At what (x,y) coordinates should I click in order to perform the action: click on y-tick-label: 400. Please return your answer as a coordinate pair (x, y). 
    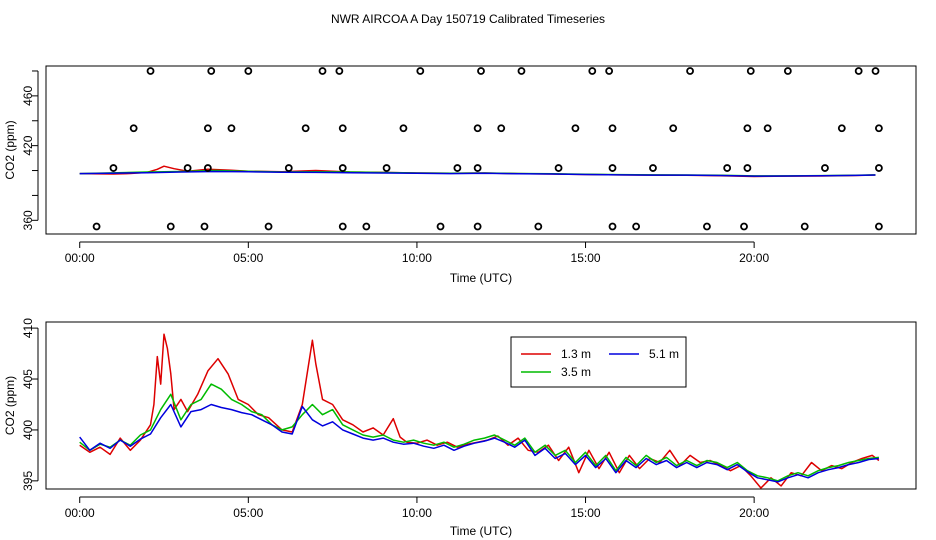
    Looking at the image, I should click on (28, 430).